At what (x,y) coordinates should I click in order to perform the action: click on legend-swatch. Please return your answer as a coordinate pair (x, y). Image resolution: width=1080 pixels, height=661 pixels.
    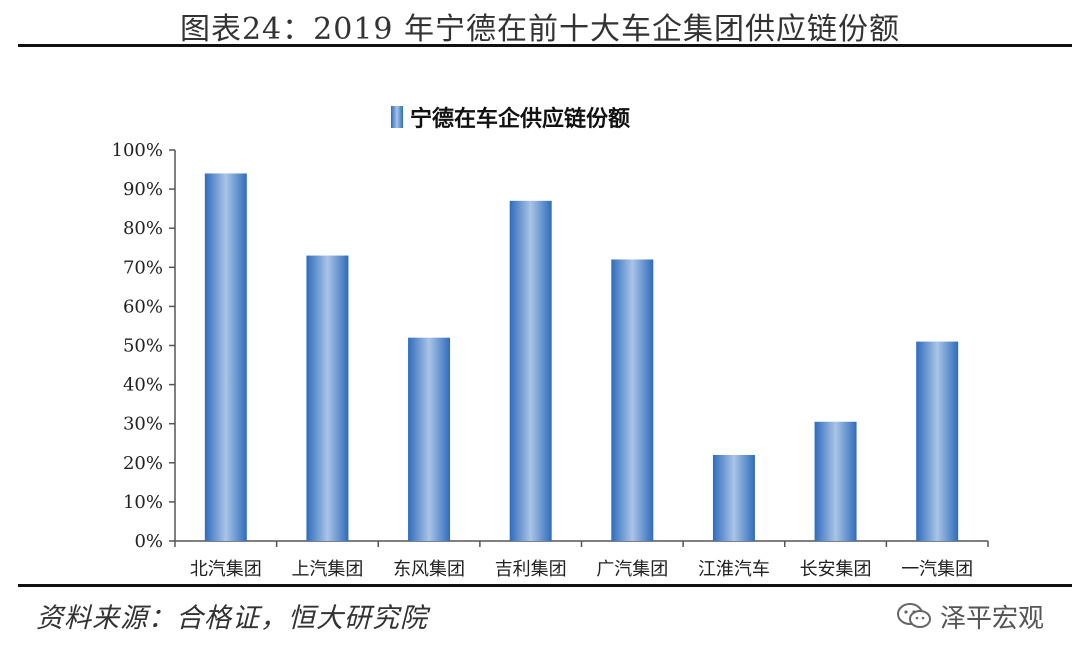
    Looking at the image, I should click on (397, 117).